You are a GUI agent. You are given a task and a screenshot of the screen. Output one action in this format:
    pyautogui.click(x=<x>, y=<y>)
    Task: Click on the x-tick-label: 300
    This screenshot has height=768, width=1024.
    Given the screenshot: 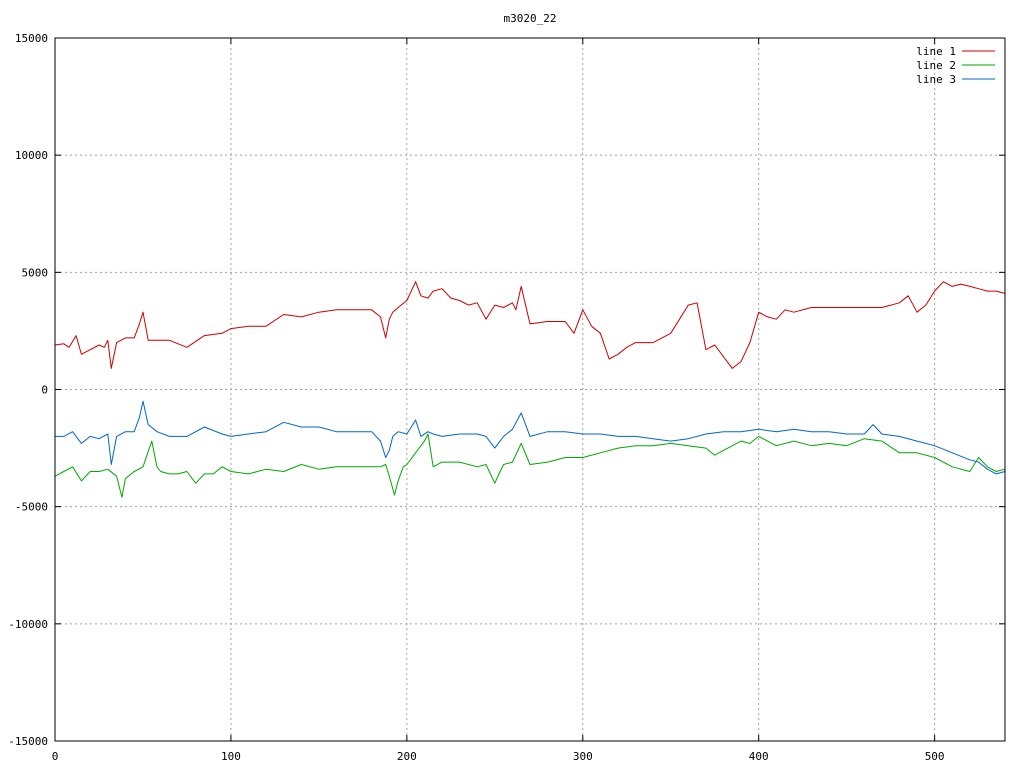 What is the action you would take?
    pyautogui.click(x=583, y=756)
    